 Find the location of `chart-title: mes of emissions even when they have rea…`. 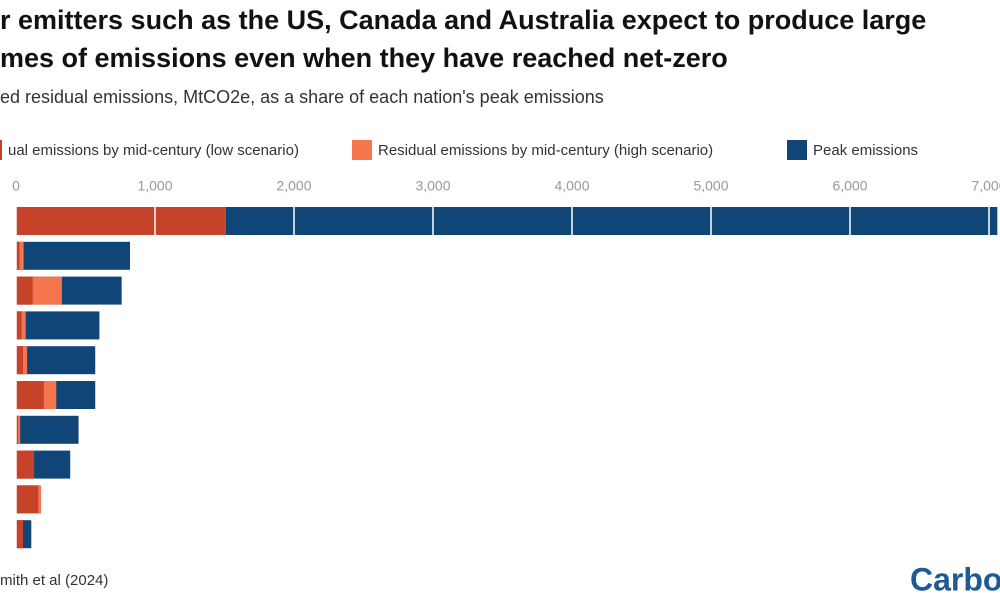

chart-title: mes of emissions even when they have rea… is located at coordinates (364, 58).